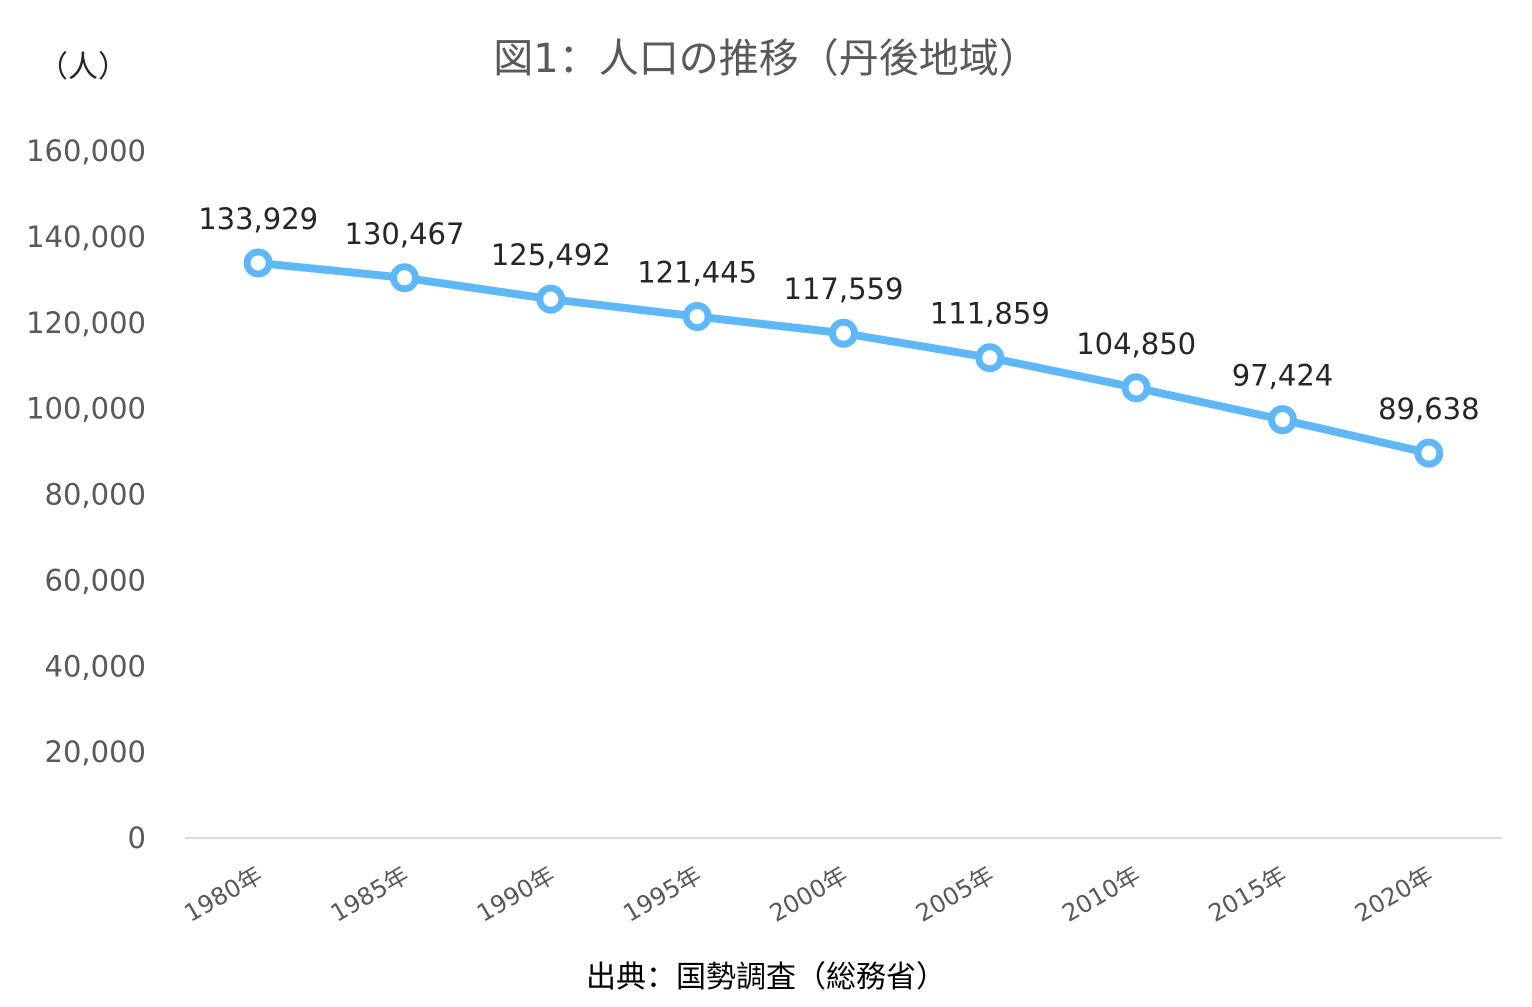  Describe the element at coordinates (258, 219) in the screenshot. I see `data-label: 133,929` at that location.